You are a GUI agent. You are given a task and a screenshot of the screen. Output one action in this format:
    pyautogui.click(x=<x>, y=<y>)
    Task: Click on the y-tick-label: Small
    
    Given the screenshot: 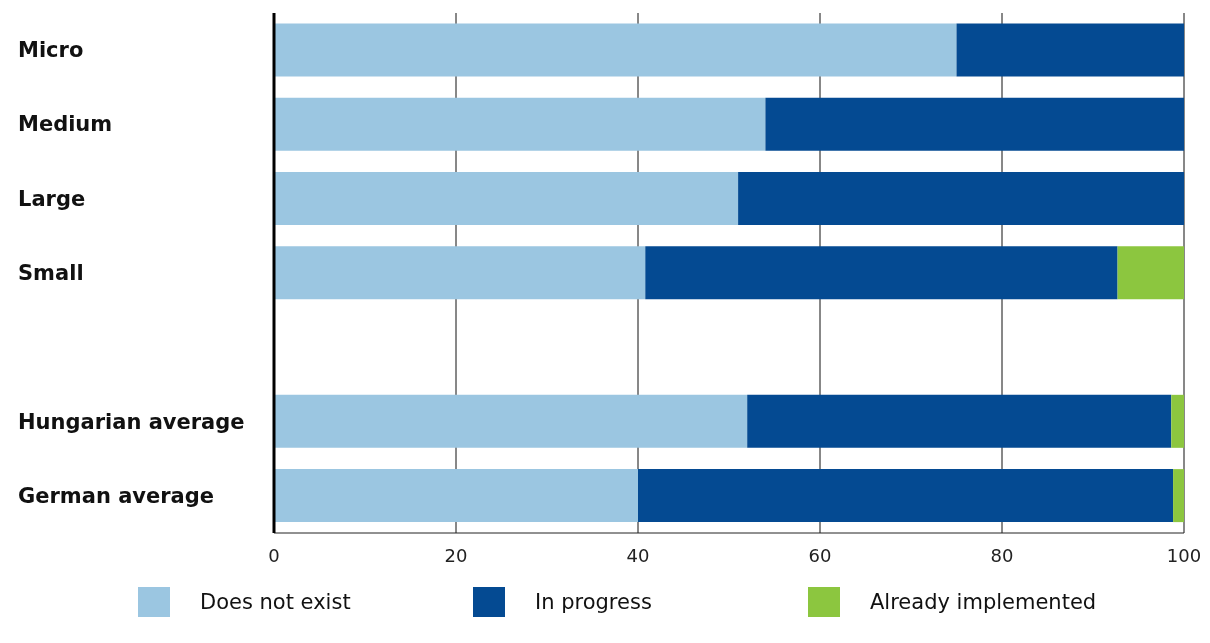 What is the action you would take?
    pyautogui.click(x=51, y=273)
    